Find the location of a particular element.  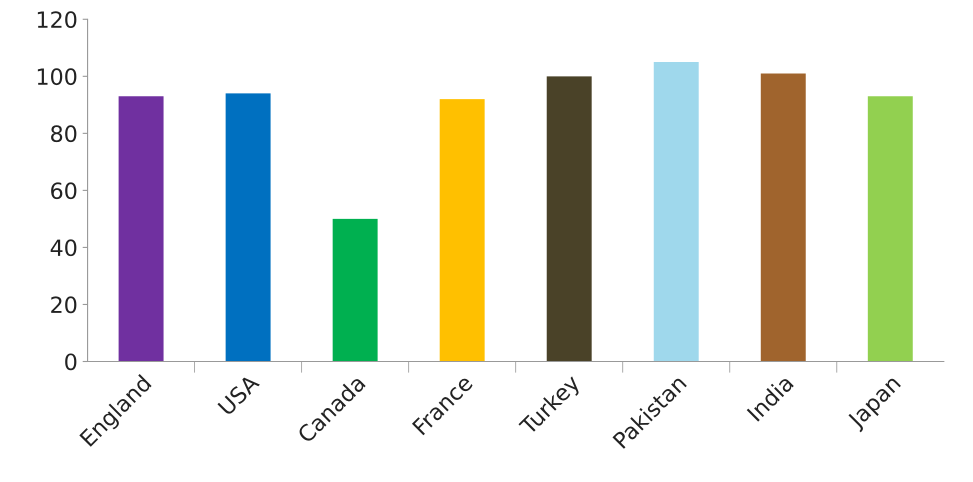

y-tick-label: 60 is located at coordinates (63, 191).